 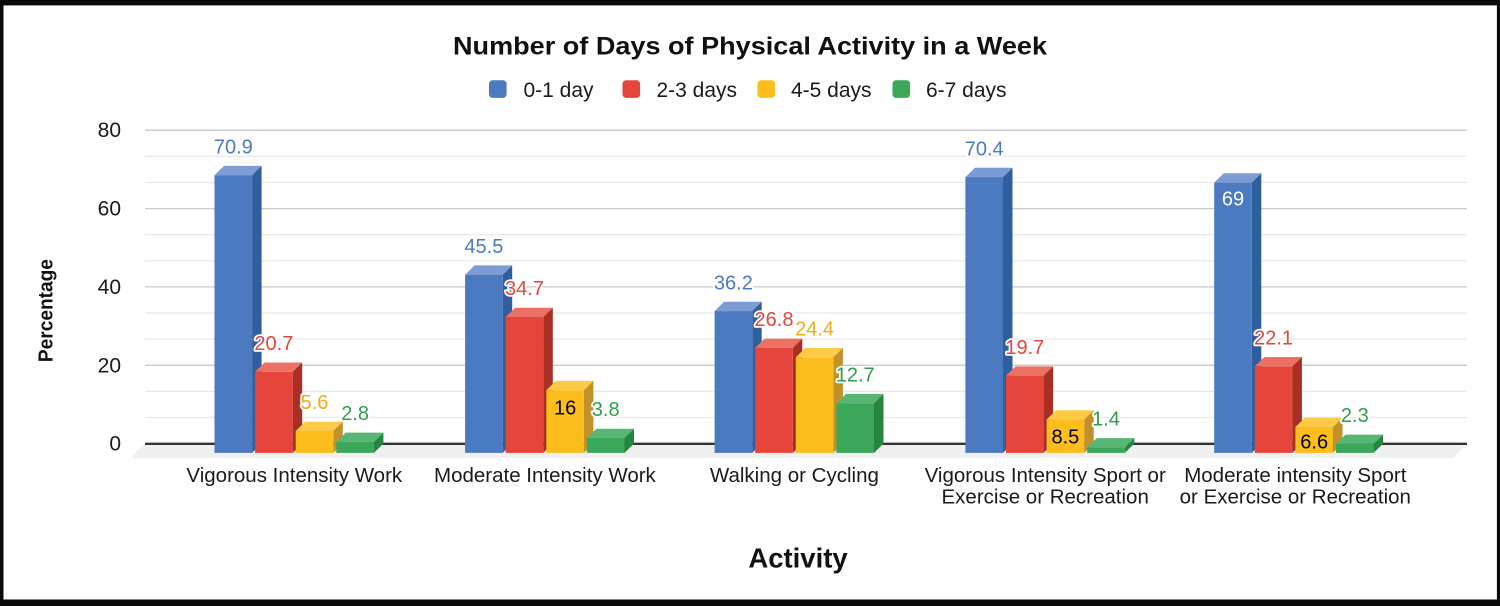 What do you see at coordinates (1314, 442) in the screenshot?
I see `svg-text: 6.6` at bounding box center [1314, 442].